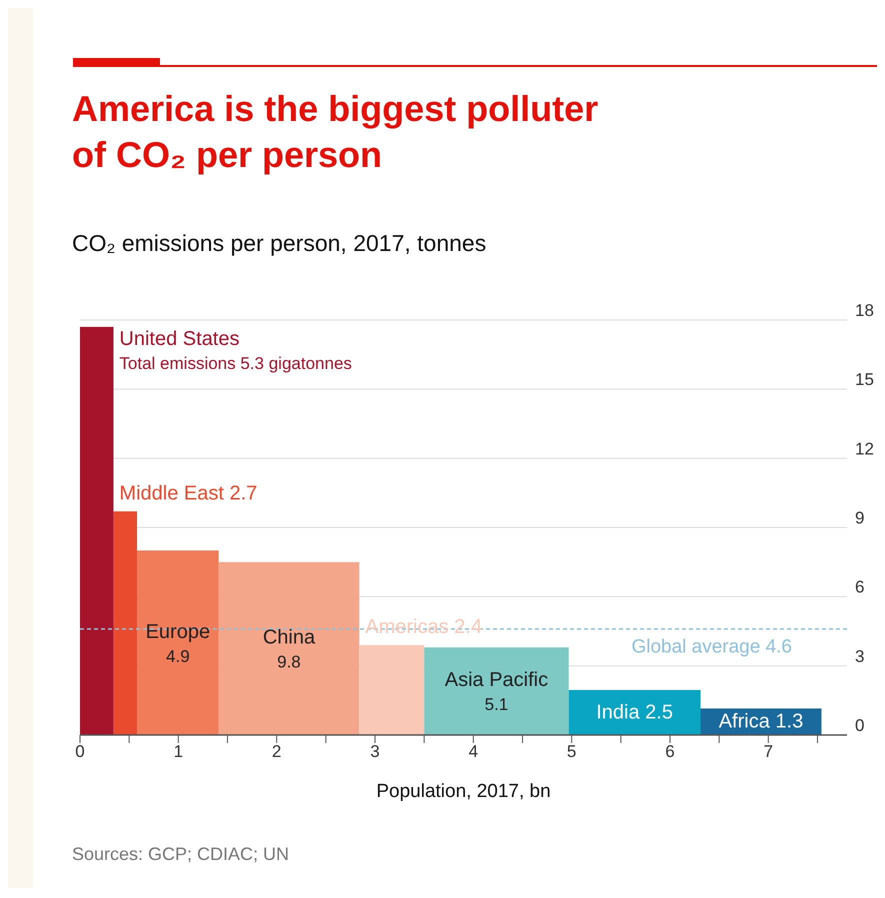 The image size is (885, 898). Describe the element at coordinates (711, 647) in the screenshot. I see `ref-line-label: Global average 4.6` at that location.